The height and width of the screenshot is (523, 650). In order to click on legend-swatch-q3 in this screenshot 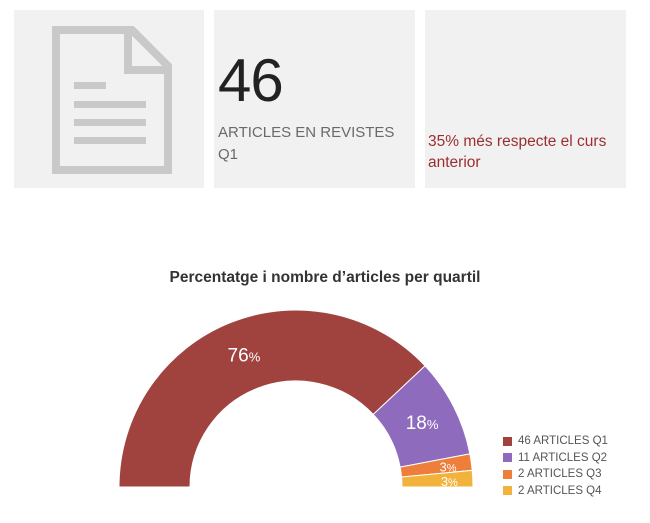, I will do `click(507, 474)`.